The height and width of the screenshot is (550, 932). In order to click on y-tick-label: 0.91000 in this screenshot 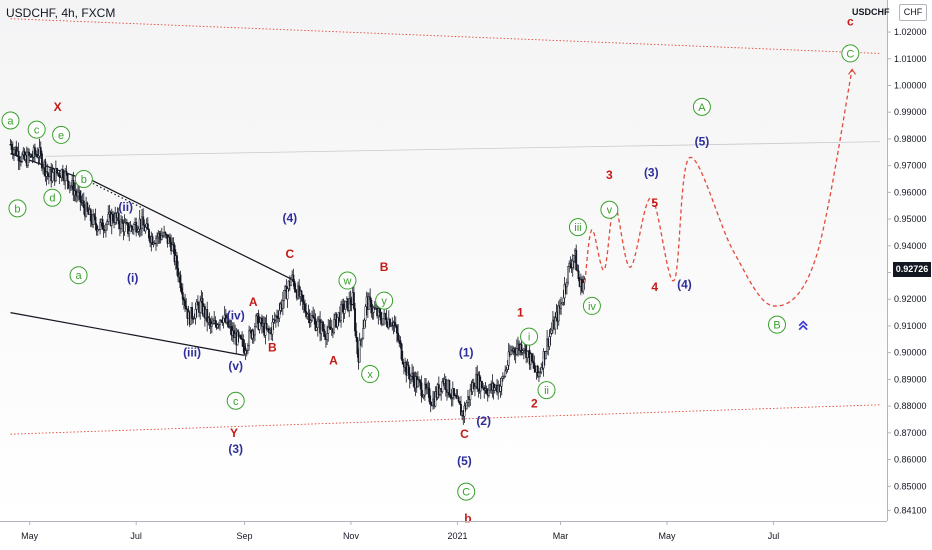, I will do `click(910, 326)`.